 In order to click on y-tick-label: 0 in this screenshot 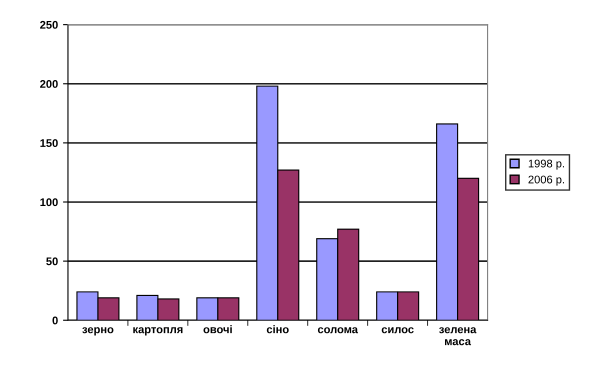, I will do `click(55, 320)`.